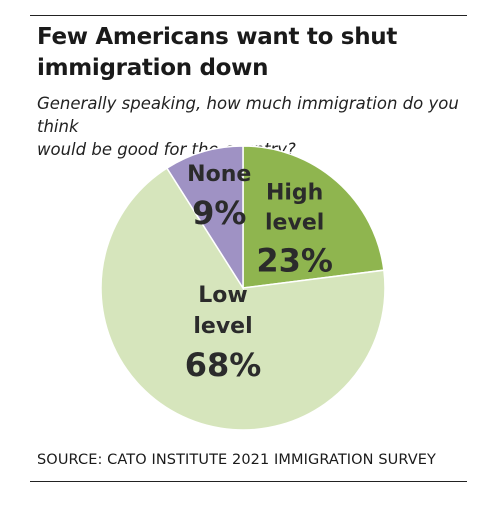 This screenshot has width=502, height=517. What do you see at coordinates (219, 174) in the screenshot?
I see `slice-label-none: None` at bounding box center [219, 174].